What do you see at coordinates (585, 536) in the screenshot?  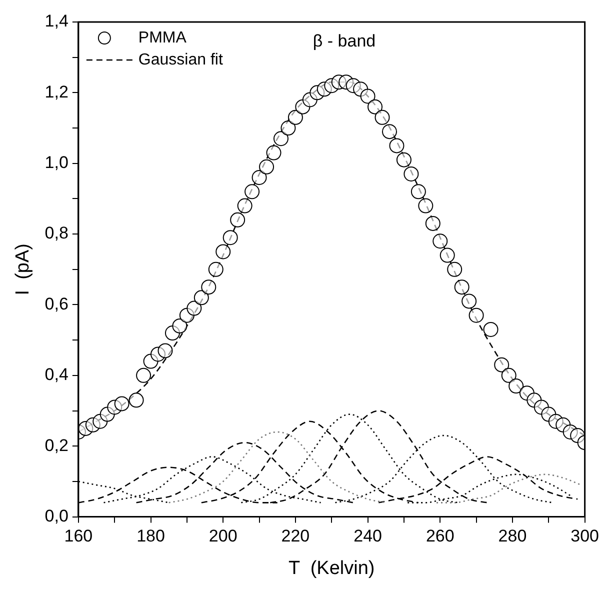 I see `x-tick-label: 300` at bounding box center [585, 536].